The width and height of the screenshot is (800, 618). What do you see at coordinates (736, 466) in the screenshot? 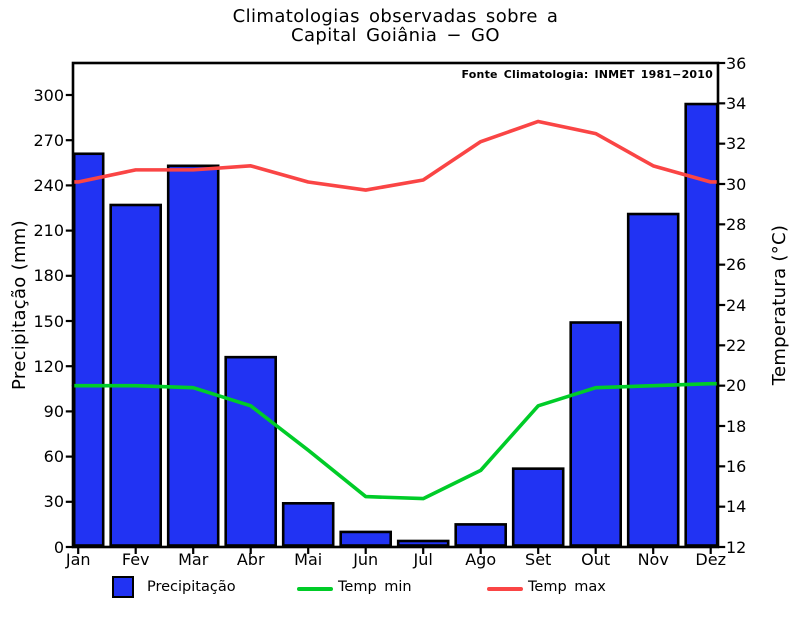
I see `right-tick-label-16: 16` at bounding box center [736, 466].